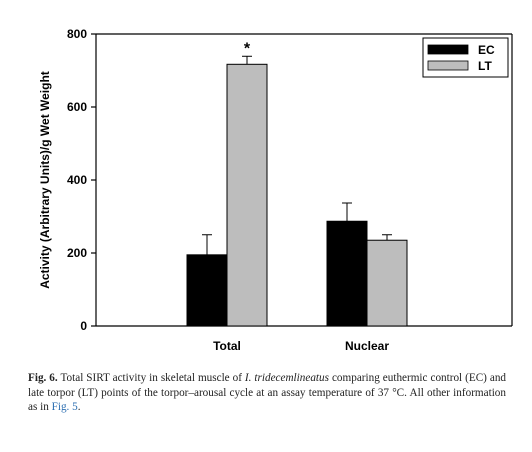  Describe the element at coordinates (448, 49) in the screenshot. I see `legend-swatch-ec` at that location.